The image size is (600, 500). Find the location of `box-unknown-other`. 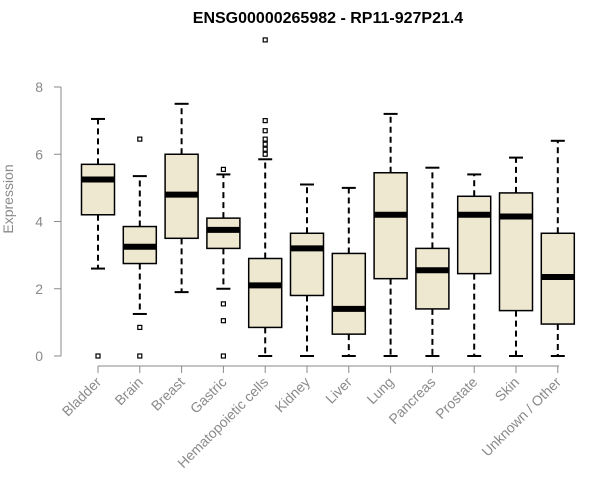

box-unknown-other is located at coordinates (558, 256).